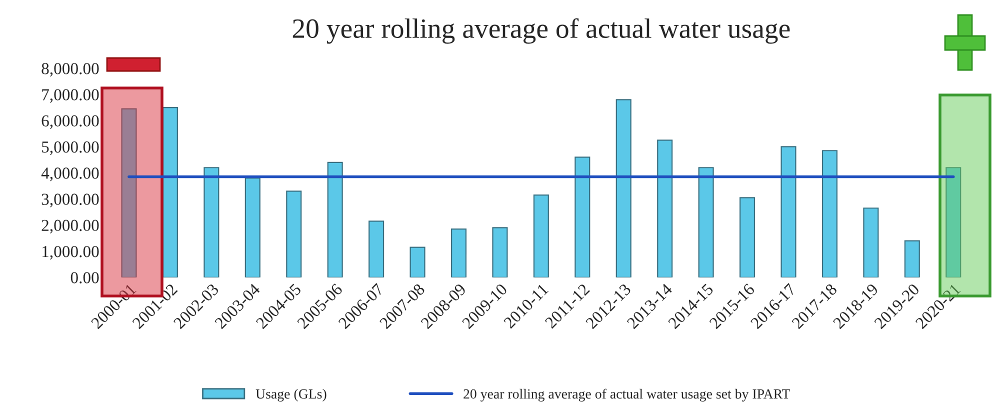 Image resolution: width=993 pixels, height=414 pixels. I want to click on y-tick-label: 2,000.00, so click(70, 227).